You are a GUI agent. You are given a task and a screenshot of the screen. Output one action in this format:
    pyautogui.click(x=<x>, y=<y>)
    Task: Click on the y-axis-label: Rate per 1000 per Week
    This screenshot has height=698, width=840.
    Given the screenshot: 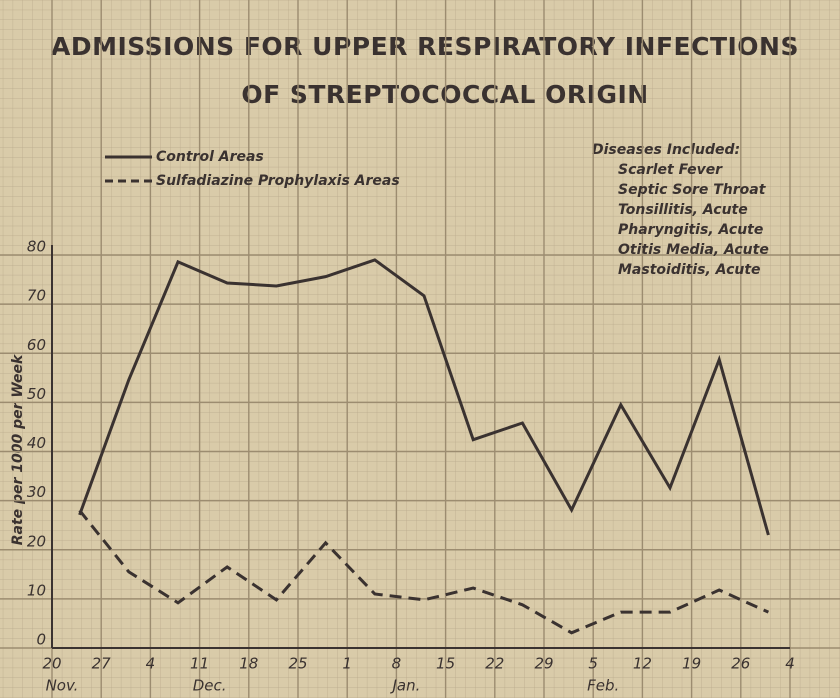 What is the action you would take?
    pyautogui.click(x=18, y=449)
    